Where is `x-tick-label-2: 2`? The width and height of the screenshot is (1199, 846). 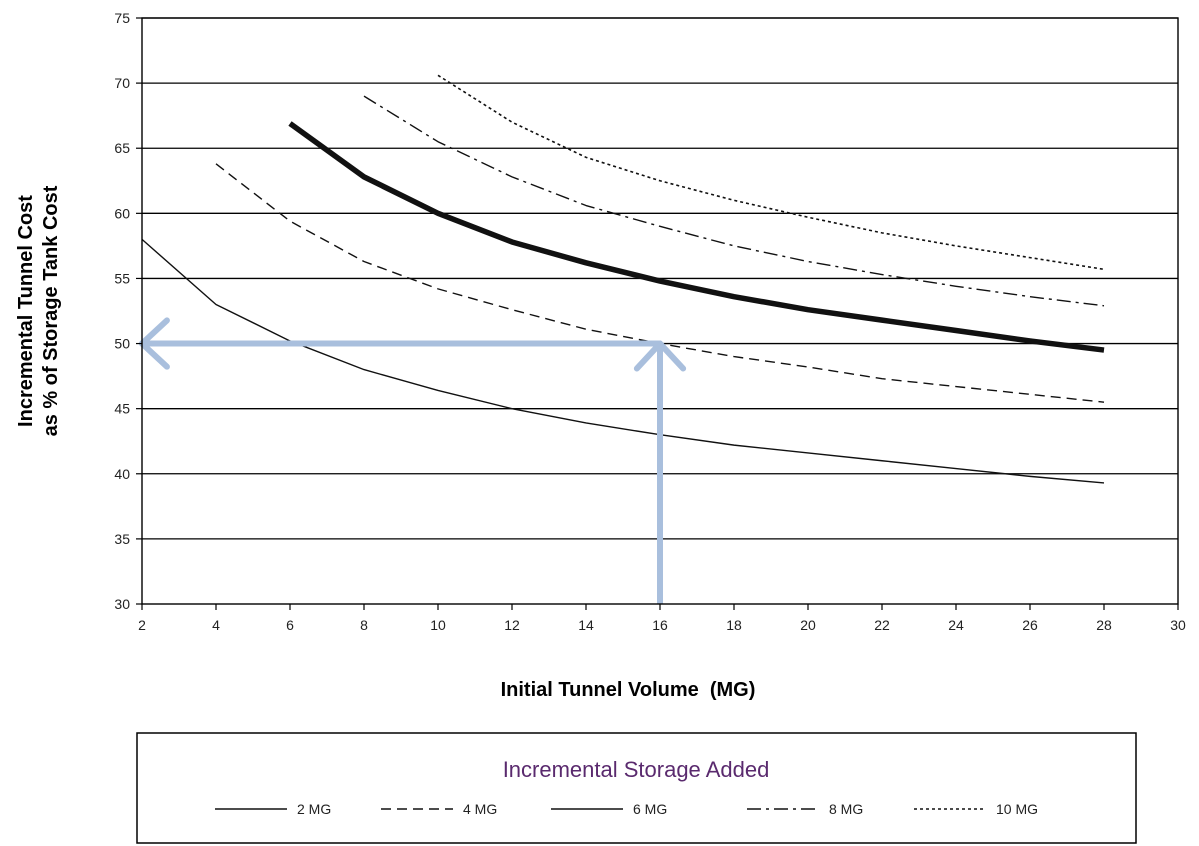
x-tick-label-2: 2 is located at coordinates (142, 625).